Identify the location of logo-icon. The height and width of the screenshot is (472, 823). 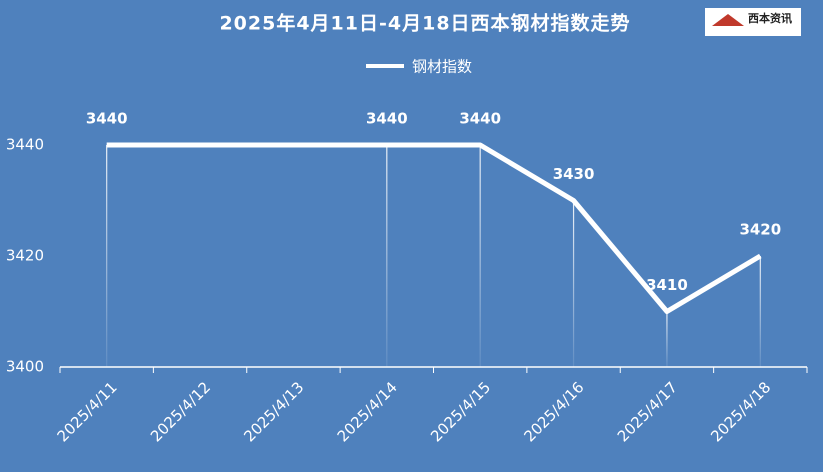
(728, 20).